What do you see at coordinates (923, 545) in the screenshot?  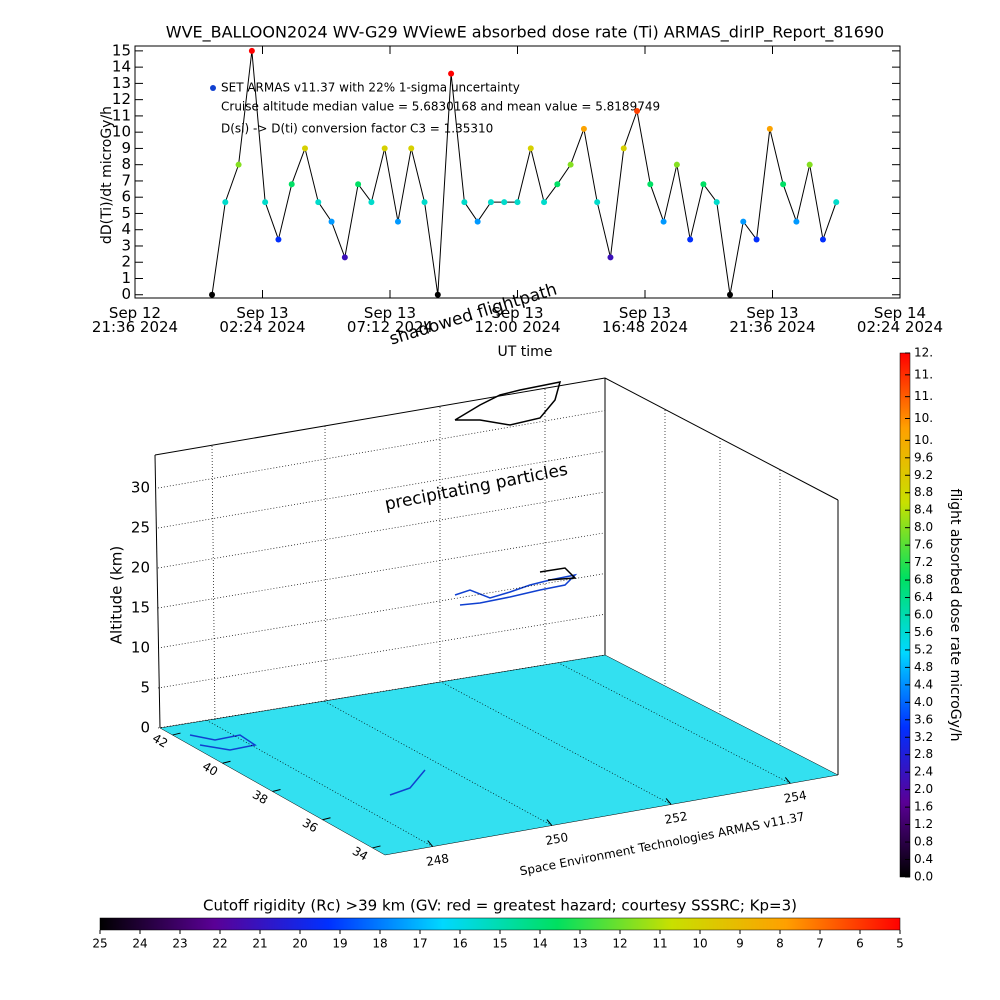 I see `y-tick-label: 7.6` at bounding box center [923, 545].